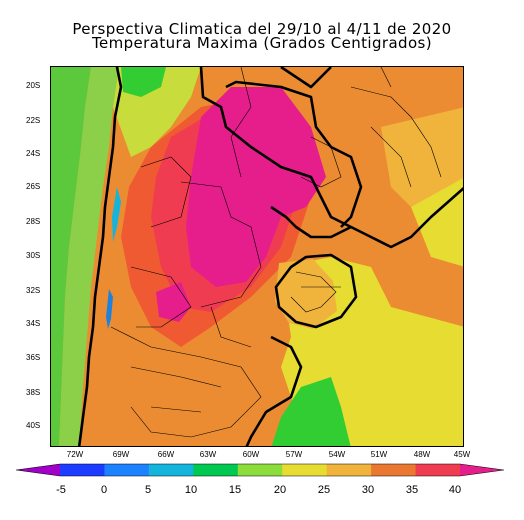 This screenshot has width=524, height=520. Describe the element at coordinates (33, 323) in the screenshot. I see `lat-label: 34S` at that location.